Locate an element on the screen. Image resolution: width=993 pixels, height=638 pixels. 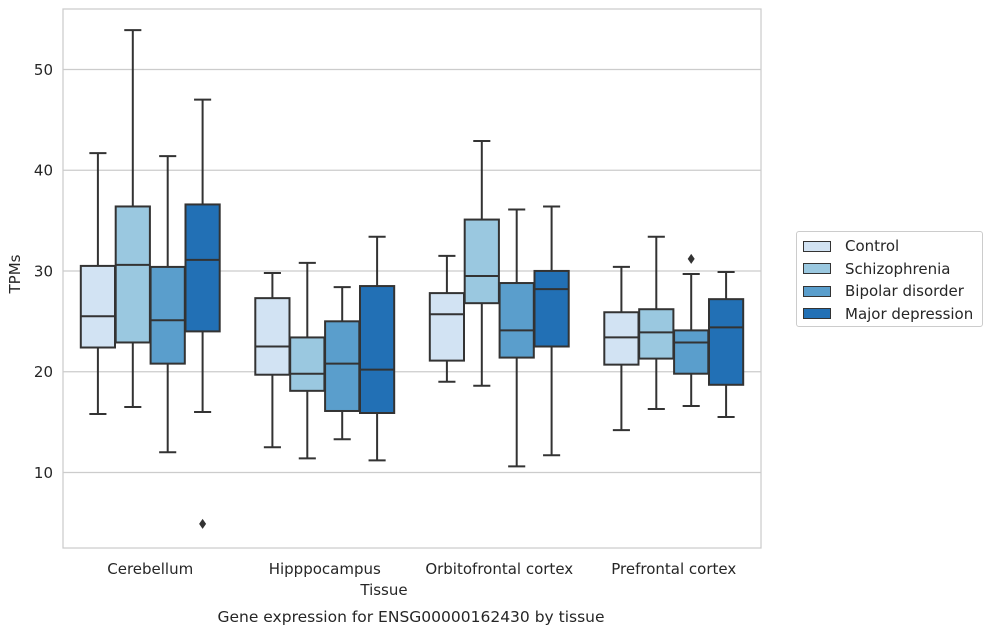
y-tick-label: 50 is located at coordinates (43, 70).